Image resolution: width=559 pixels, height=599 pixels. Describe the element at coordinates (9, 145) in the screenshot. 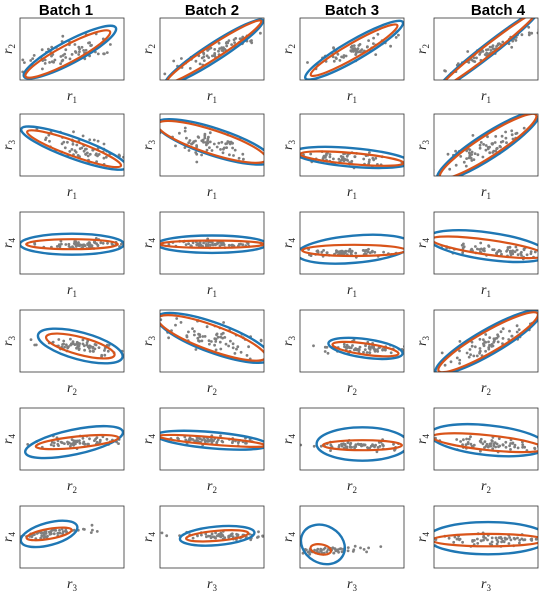

I see `y-axis-label: r3` at that location.